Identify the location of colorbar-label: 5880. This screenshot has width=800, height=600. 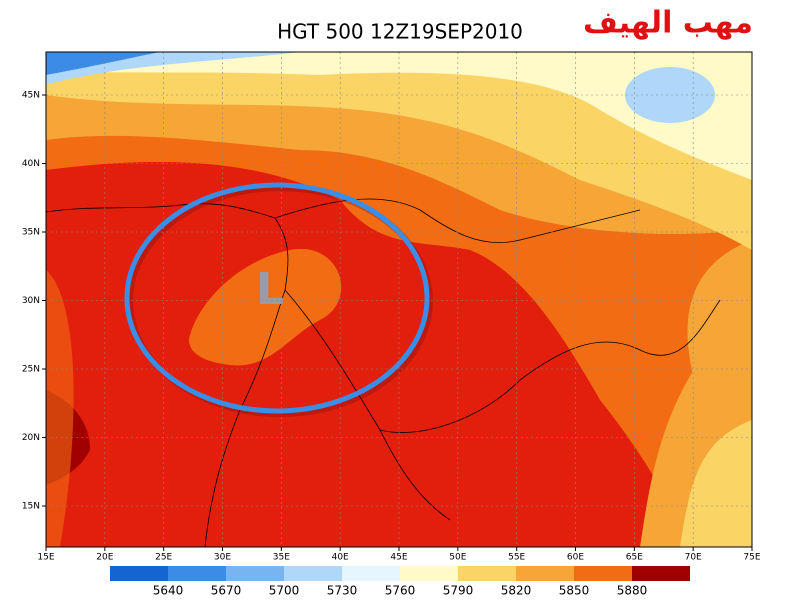
(632, 591).